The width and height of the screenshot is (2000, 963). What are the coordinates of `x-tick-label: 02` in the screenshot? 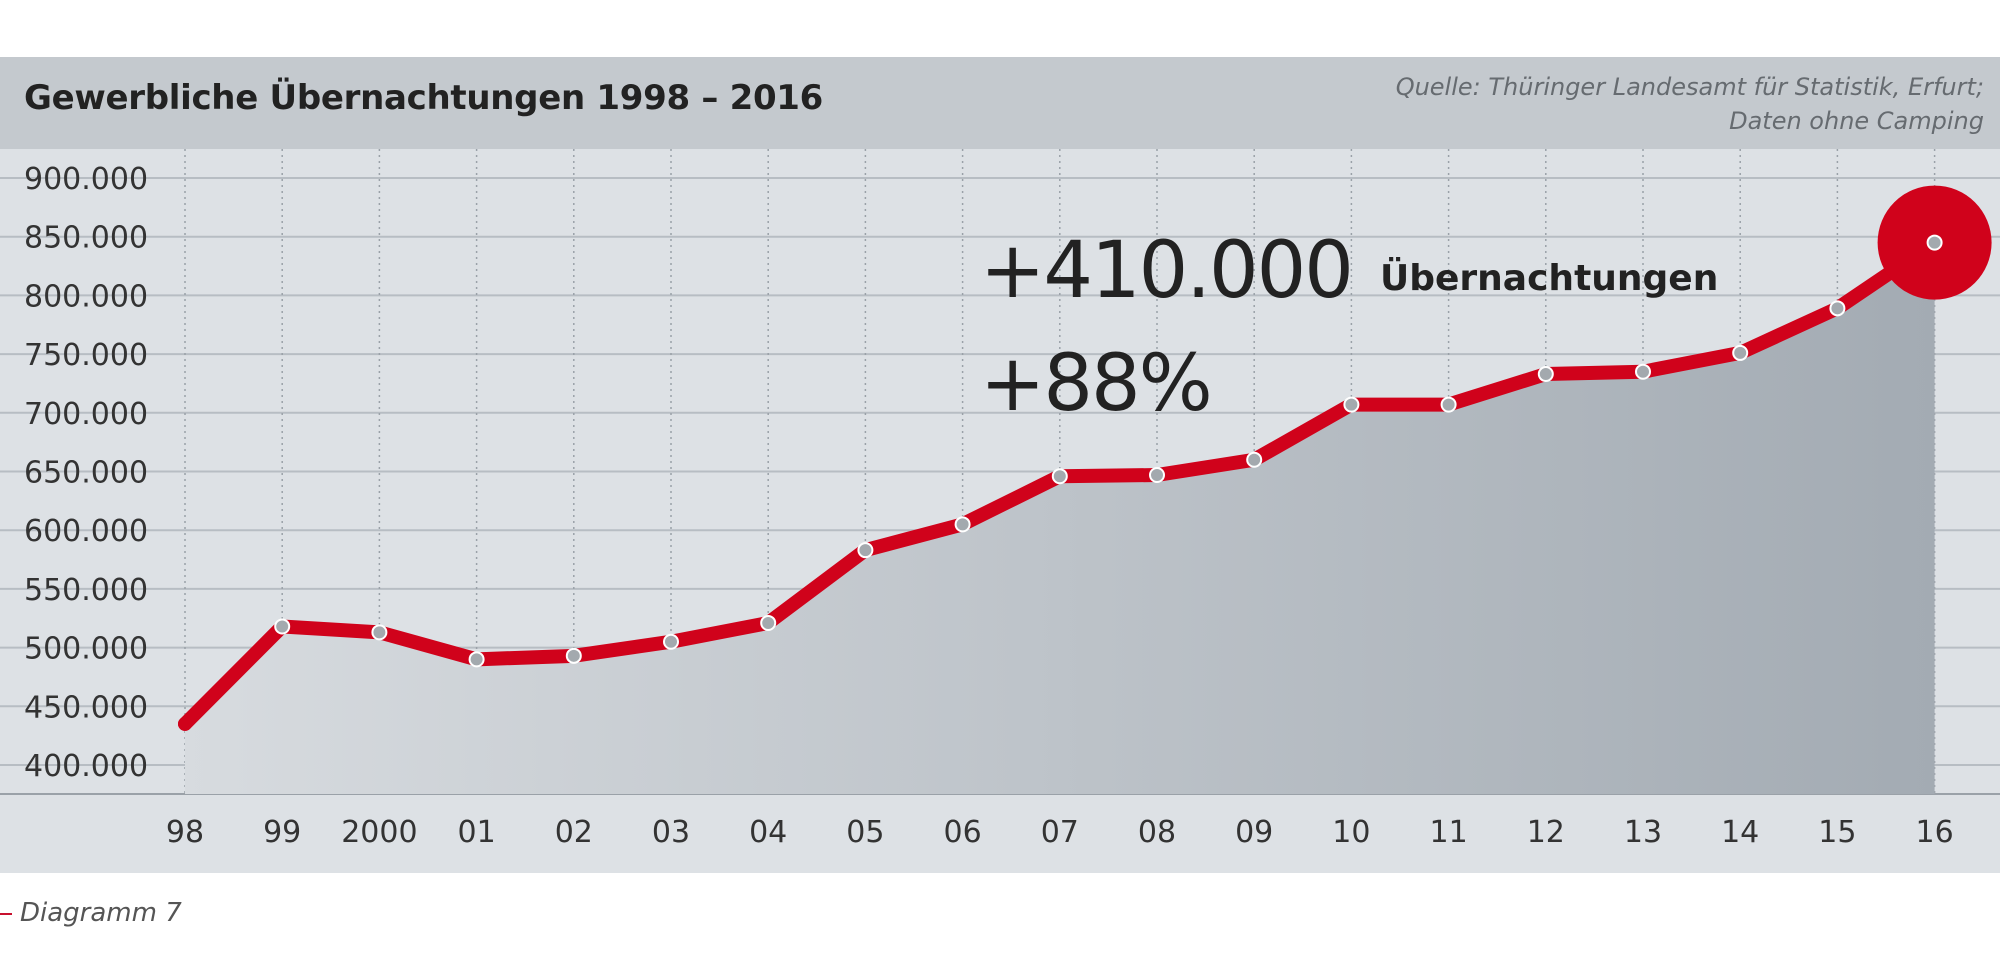 It's located at (574, 832).